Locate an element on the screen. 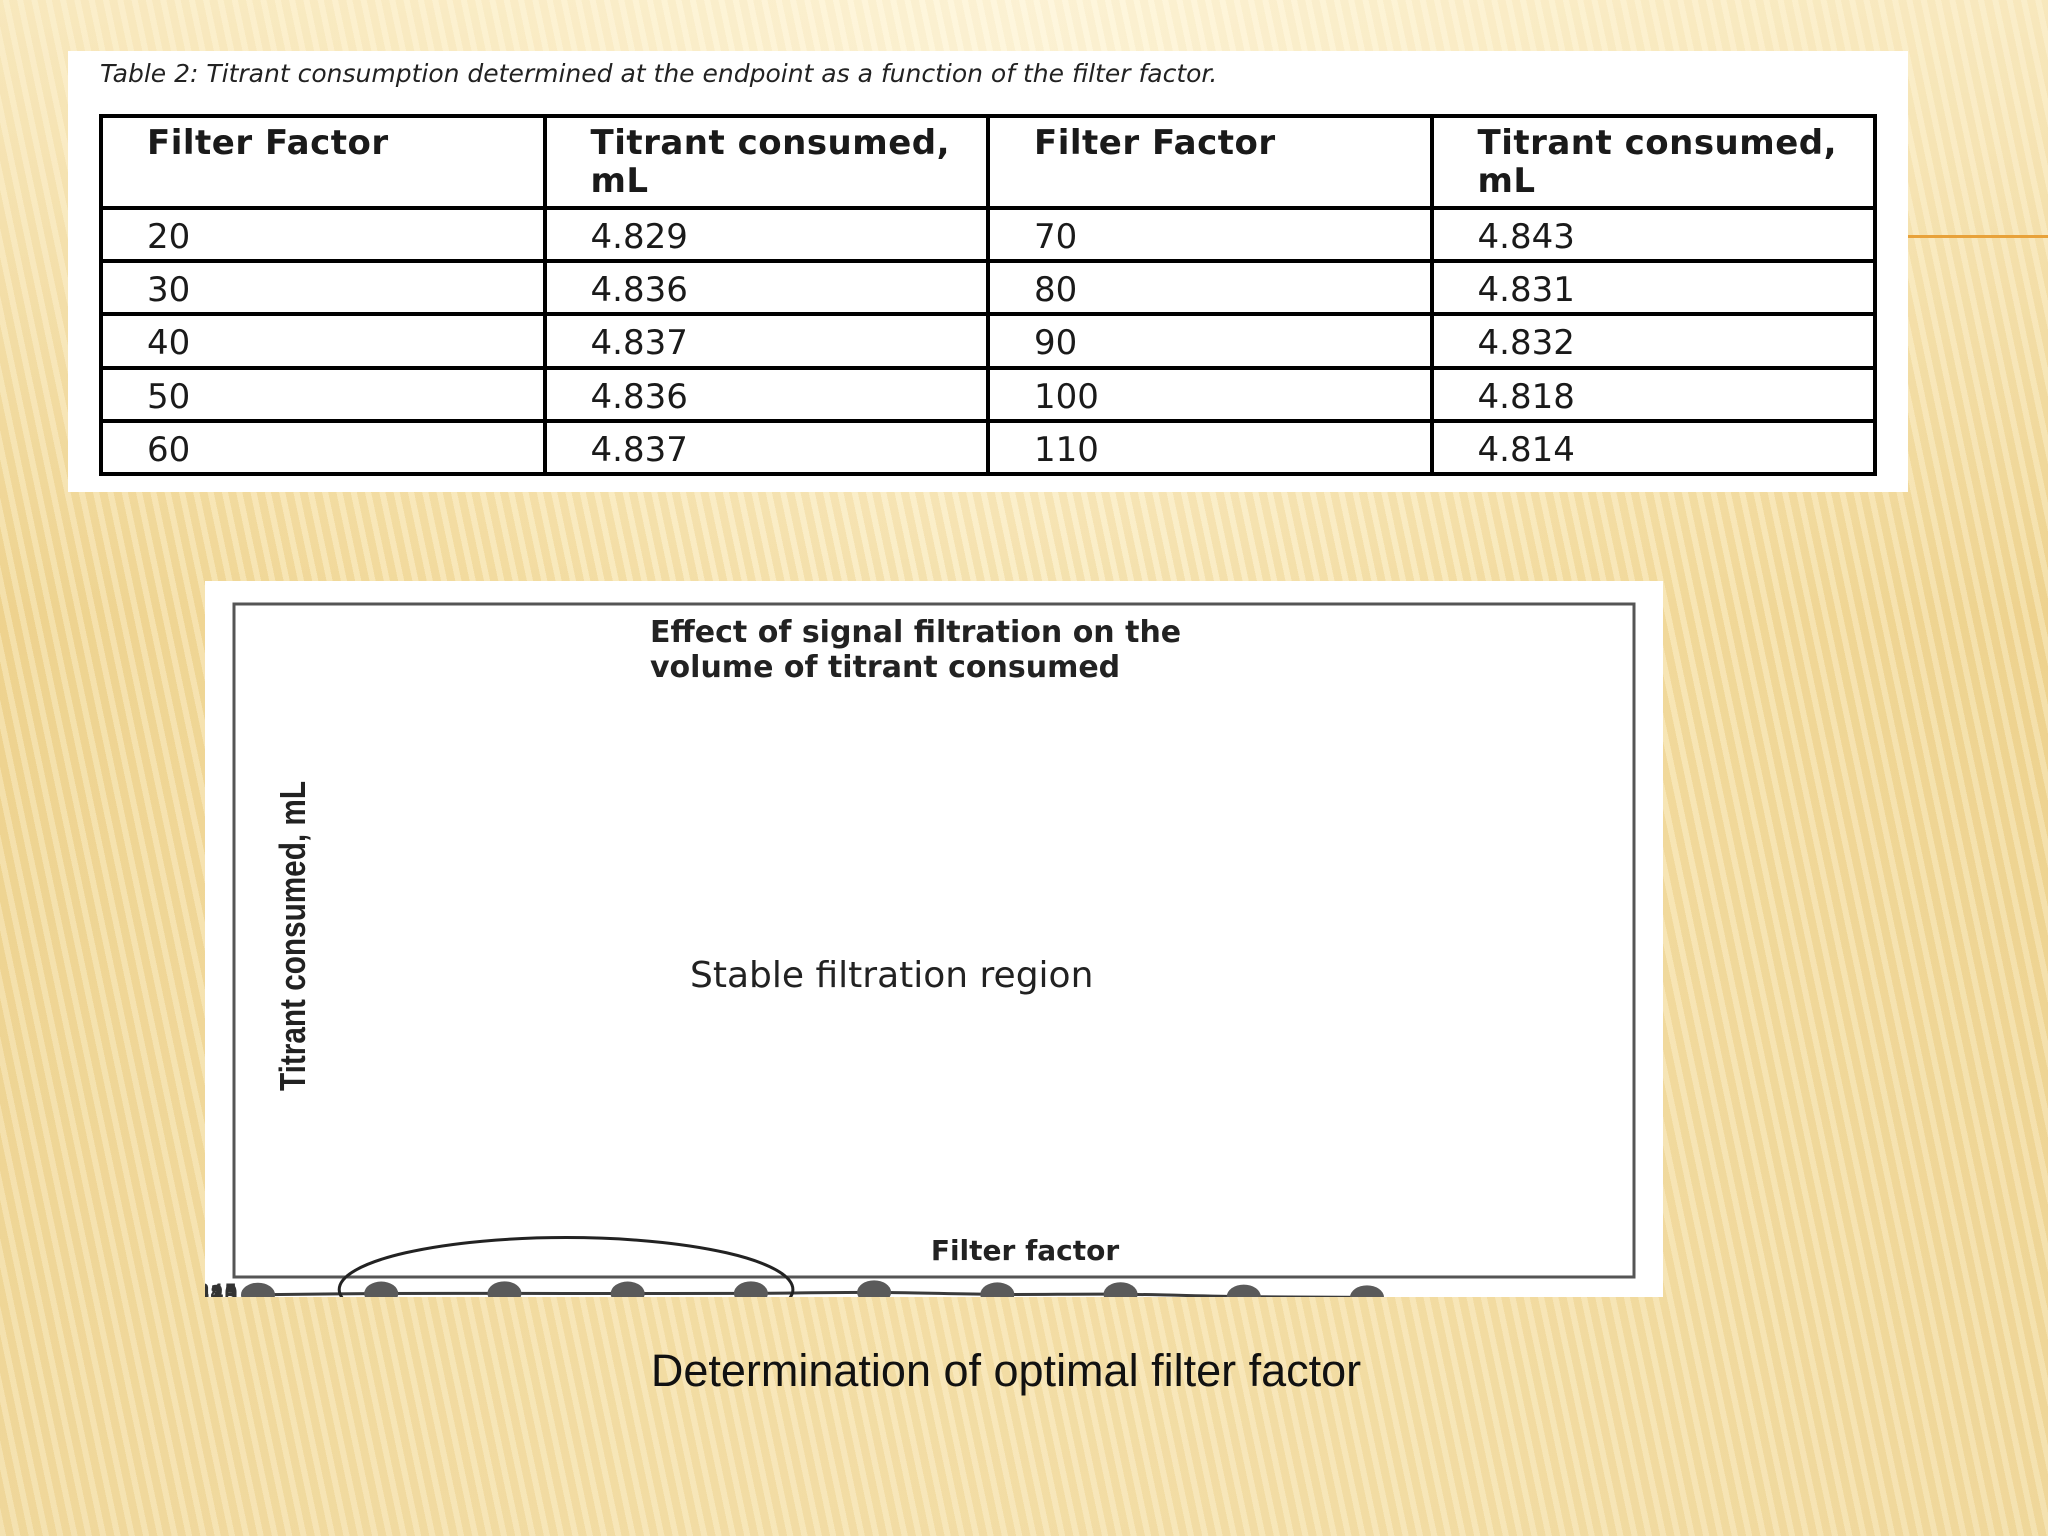 The image size is (2048, 1536). chart-title-line-1: Effect of signal filtration on the is located at coordinates (915, 632).